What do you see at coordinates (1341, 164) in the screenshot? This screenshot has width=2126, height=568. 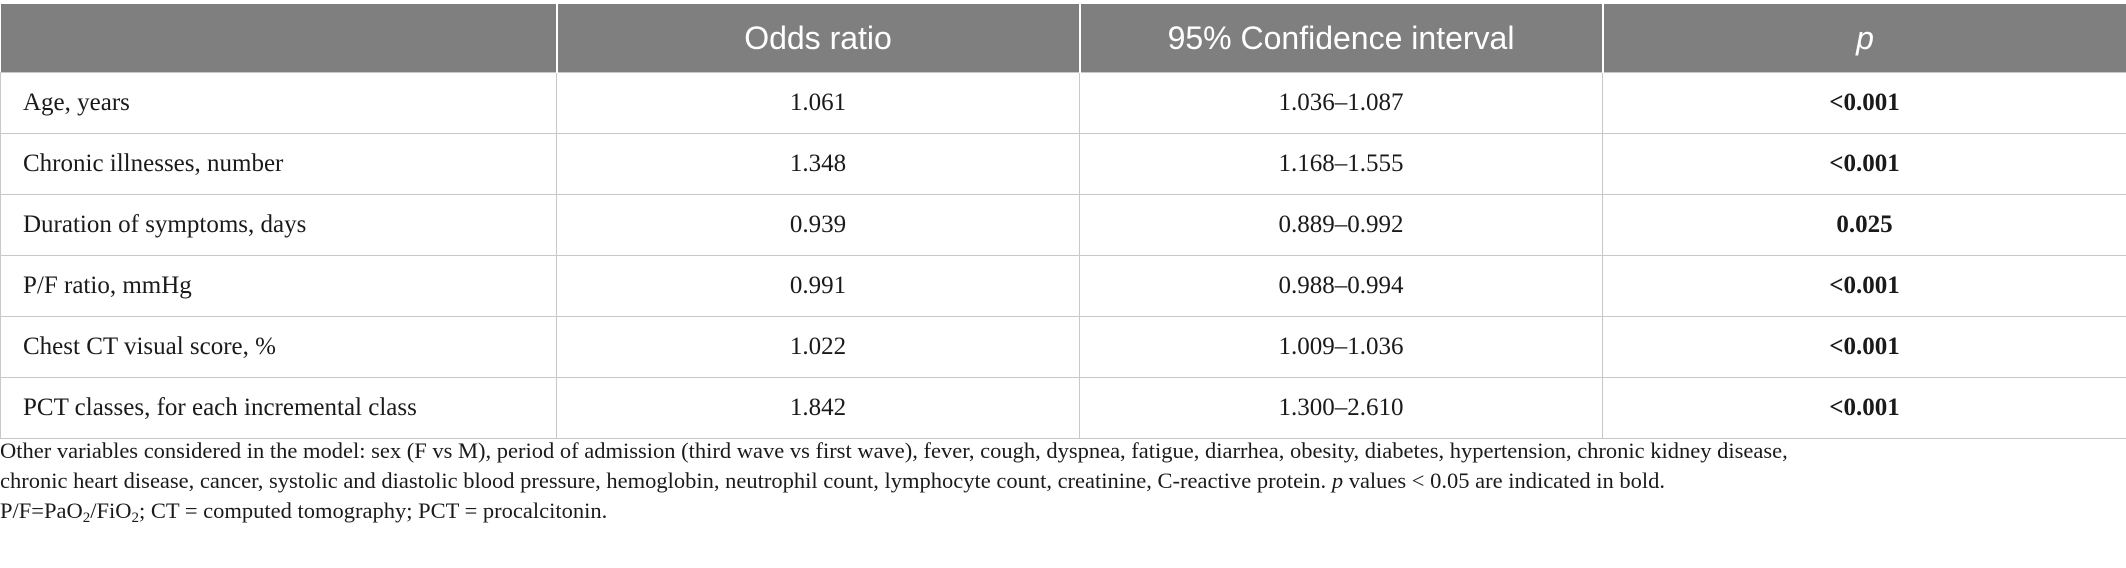 I see `confidence-interval-cell: 1.168–1.555` at bounding box center [1341, 164].